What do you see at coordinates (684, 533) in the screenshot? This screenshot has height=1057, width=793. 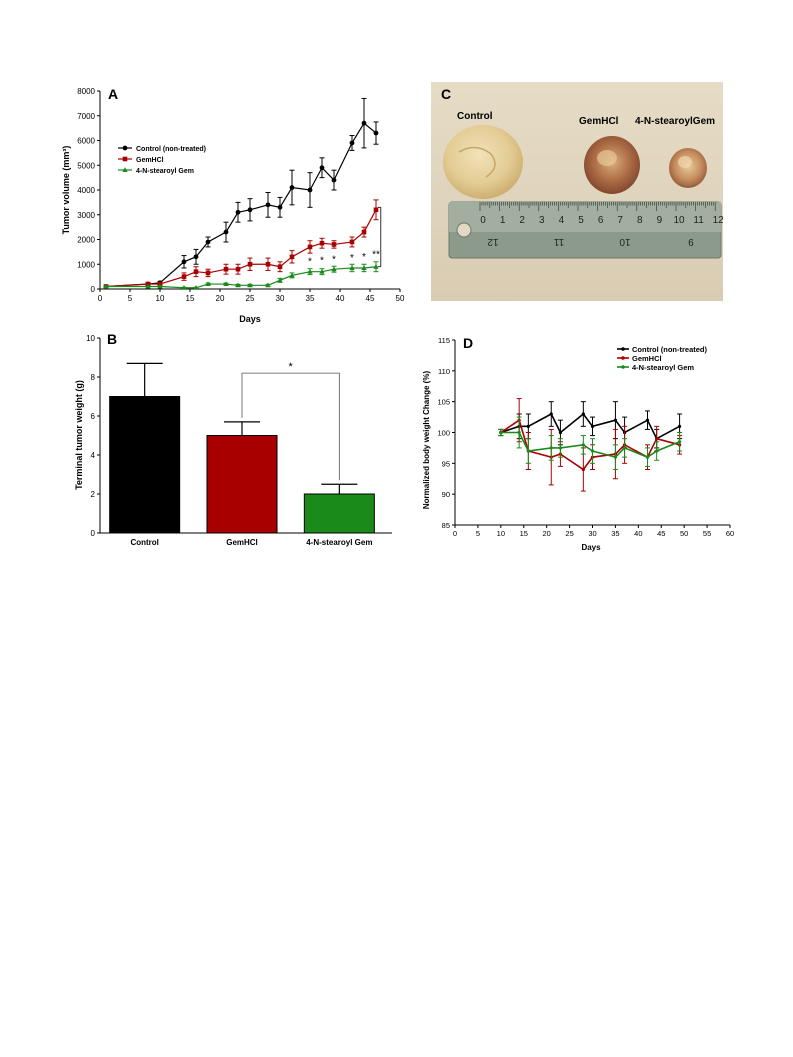 I see `panel-d-x-tick-label: 50` at bounding box center [684, 533].